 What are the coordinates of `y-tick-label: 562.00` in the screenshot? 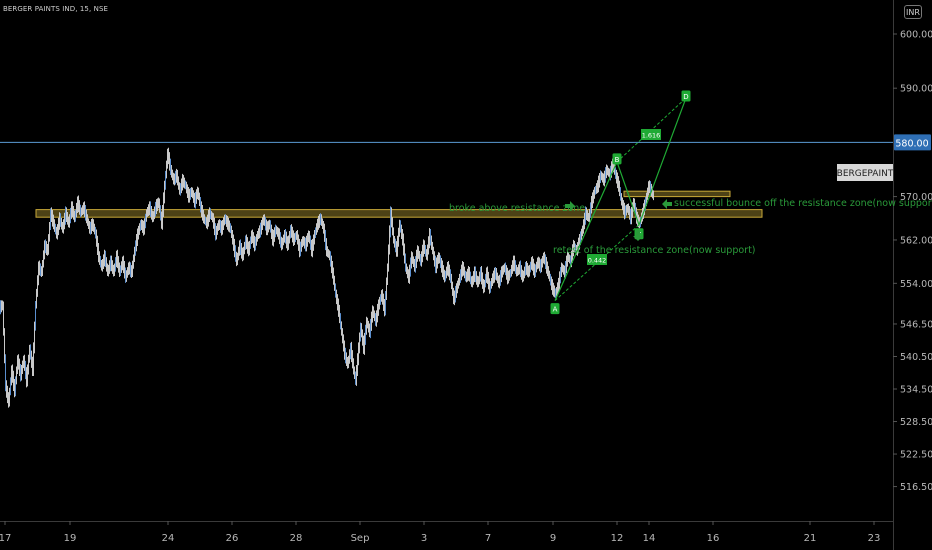 It's located at (916, 240).